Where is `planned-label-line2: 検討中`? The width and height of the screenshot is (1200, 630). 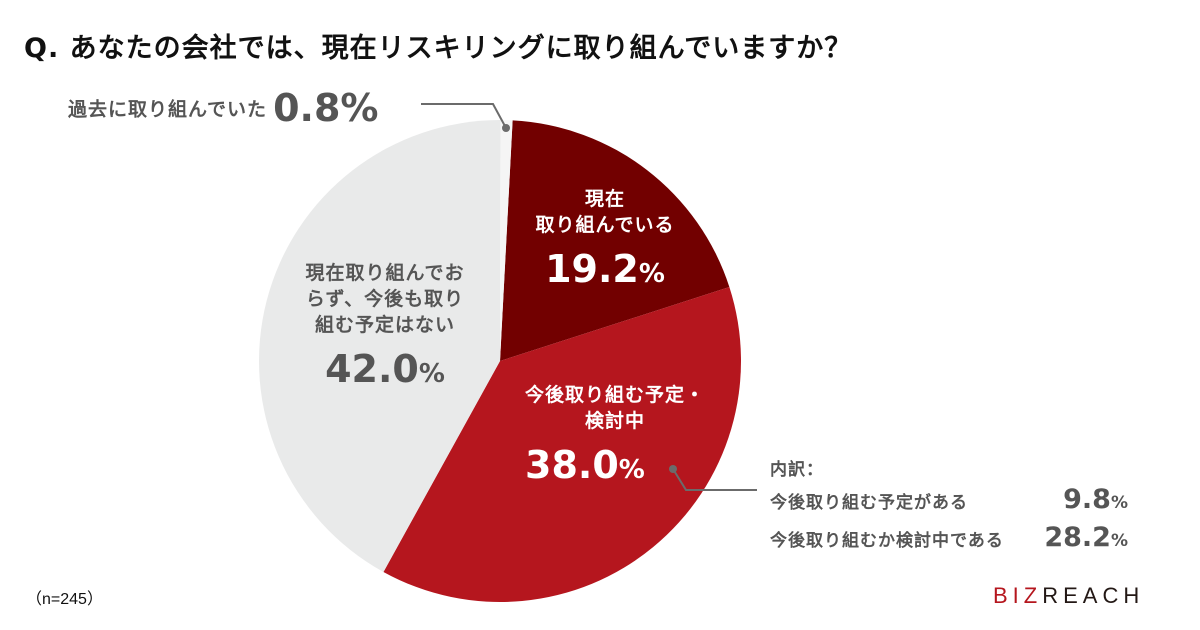
planned-label-line2: 検討中 is located at coordinates (614, 421).